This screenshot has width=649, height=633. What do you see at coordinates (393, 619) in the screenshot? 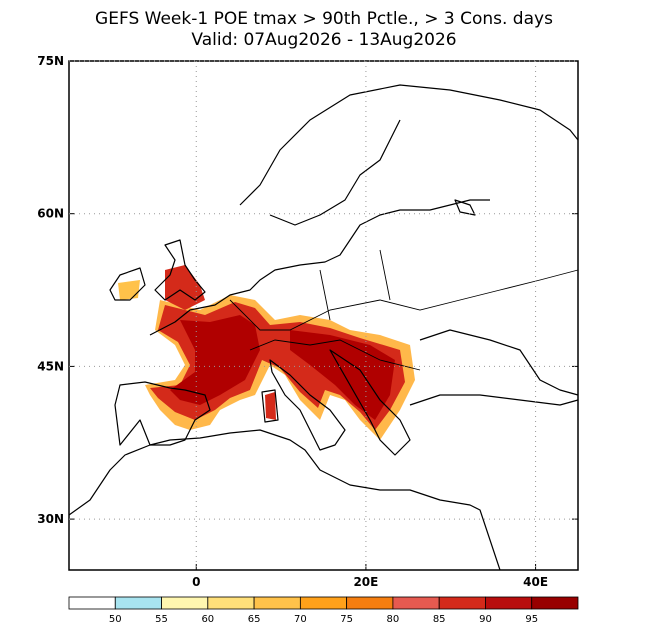
I see `colorbar-label: 80` at bounding box center [393, 619].